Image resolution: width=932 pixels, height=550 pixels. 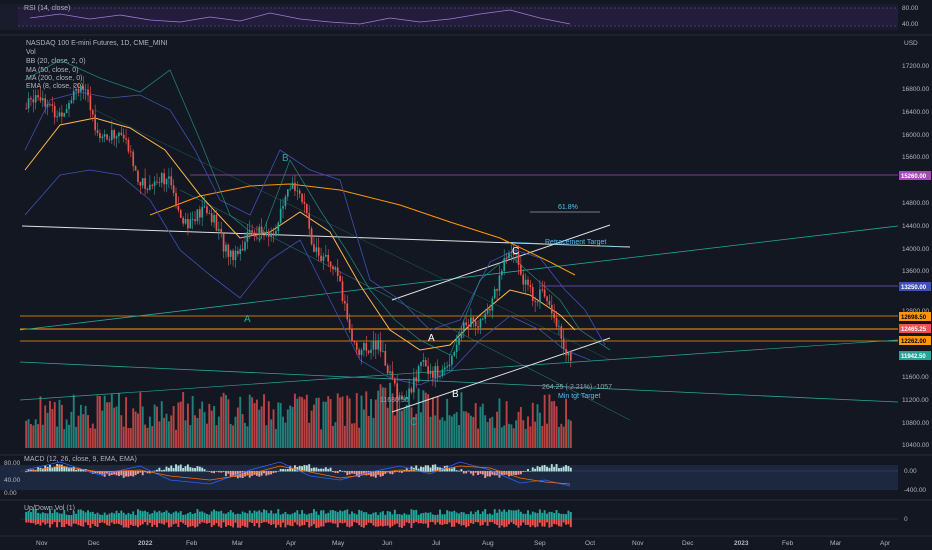 What do you see at coordinates (914, 177) in the screenshot?
I see `price-tag-15260: 15260.00` at bounding box center [914, 177].